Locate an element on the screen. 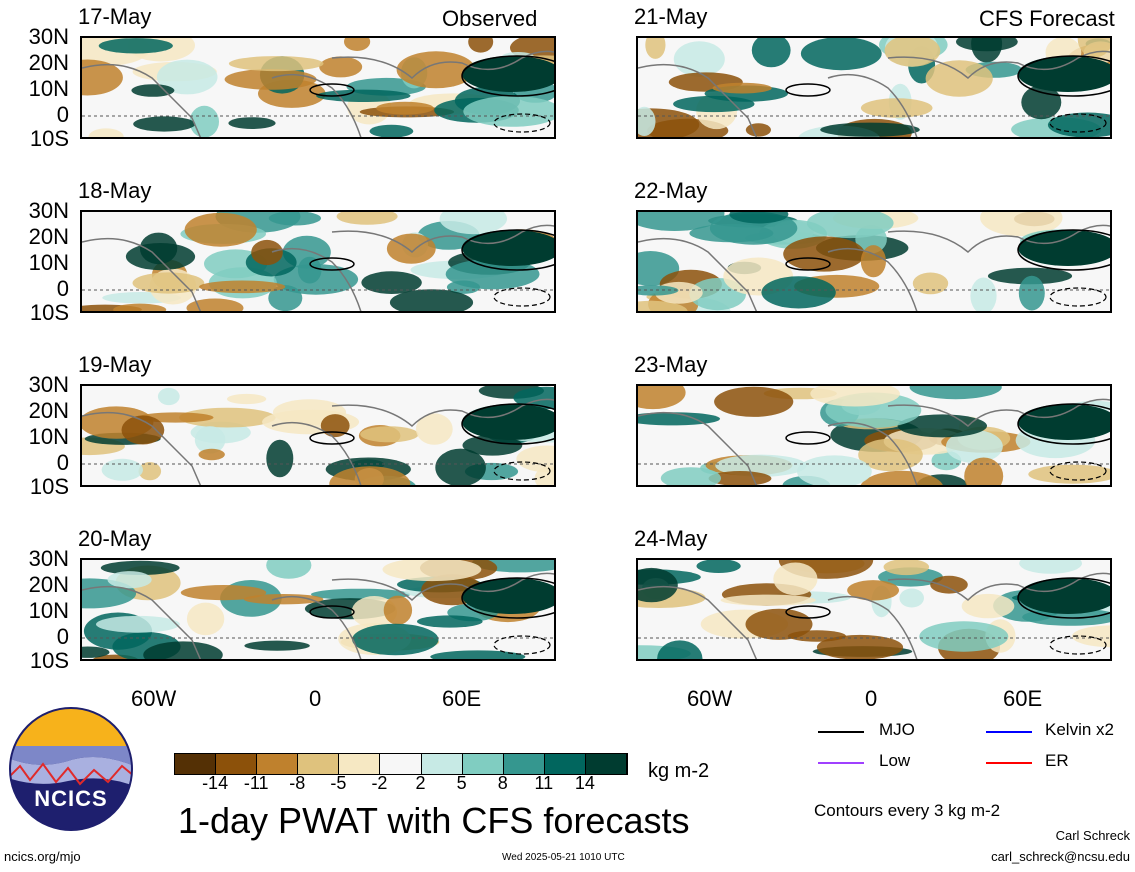 The width and height of the screenshot is (1135, 872). legend-line-kelvin is located at coordinates (1009, 732).